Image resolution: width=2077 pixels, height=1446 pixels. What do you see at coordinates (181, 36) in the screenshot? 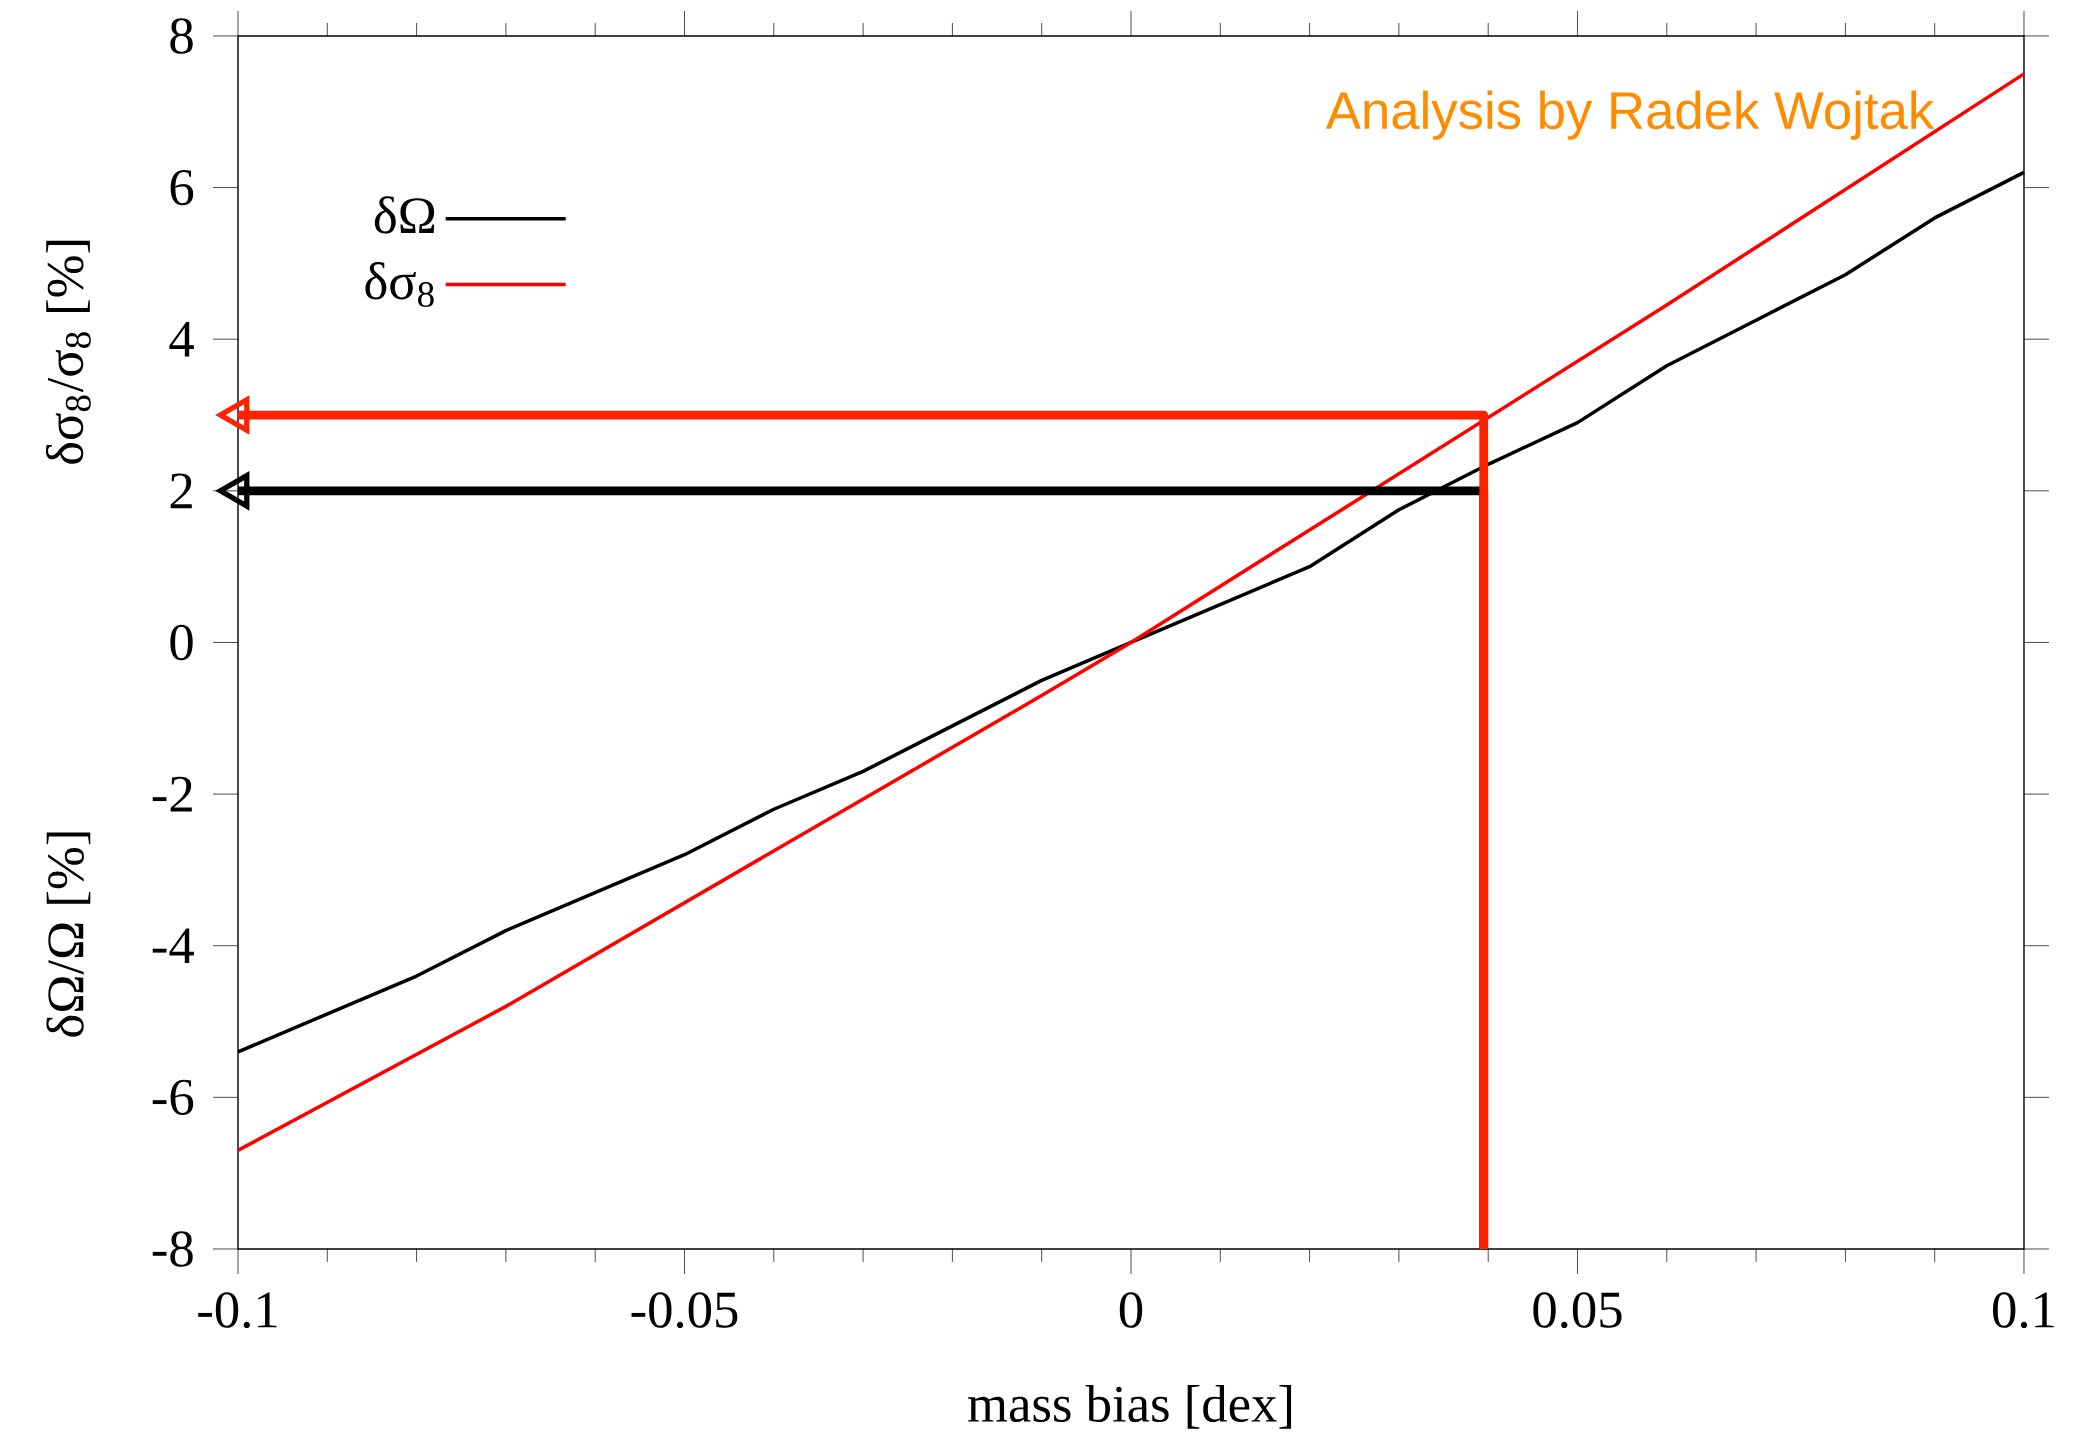
I see `y-tick-label: 8` at bounding box center [181, 36].